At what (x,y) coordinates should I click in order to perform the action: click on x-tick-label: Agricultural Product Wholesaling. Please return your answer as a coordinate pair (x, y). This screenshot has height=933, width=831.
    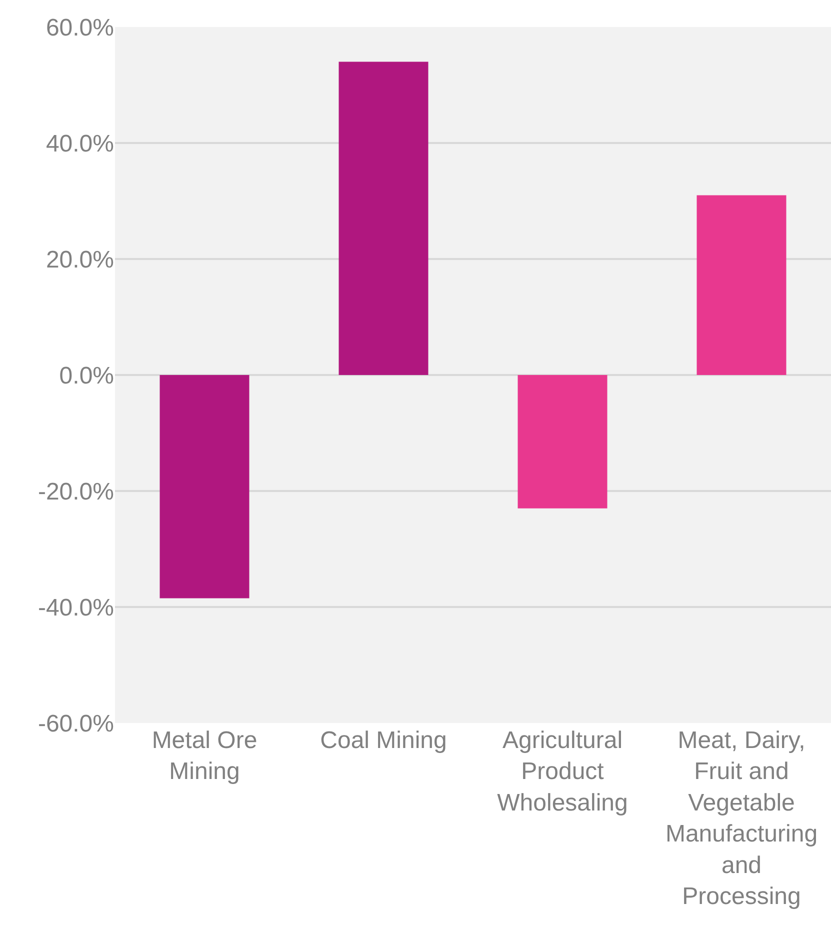
    Looking at the image, I should click on (562, 771).